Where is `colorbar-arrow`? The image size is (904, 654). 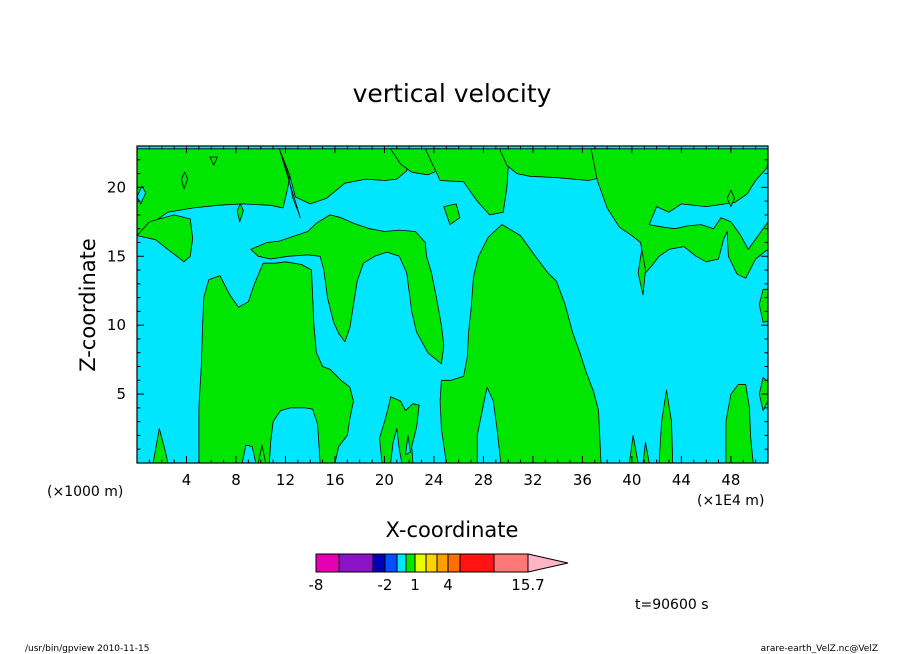 colorbar-arrow is located at coordinates (548, 563).